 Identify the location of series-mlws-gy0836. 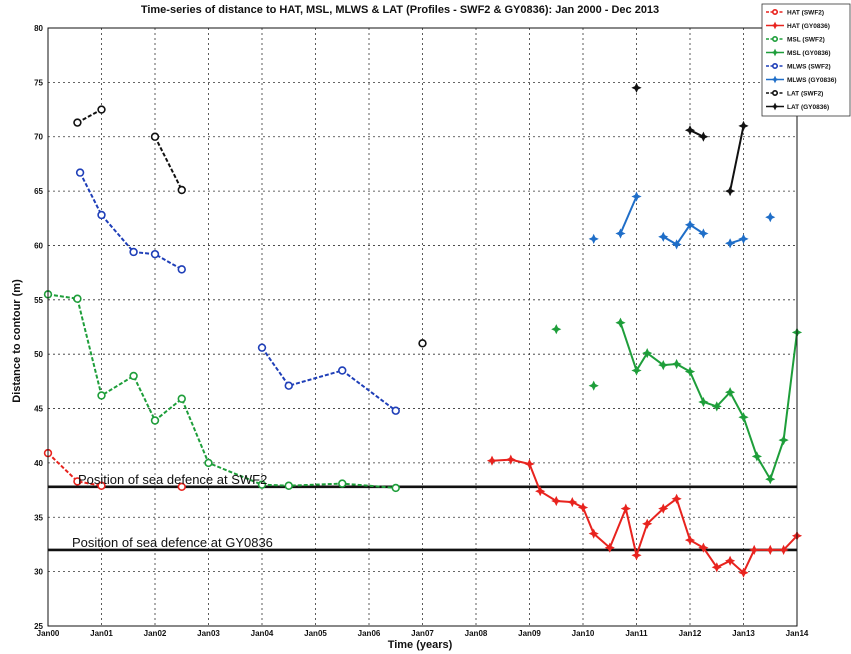
(682, 220).